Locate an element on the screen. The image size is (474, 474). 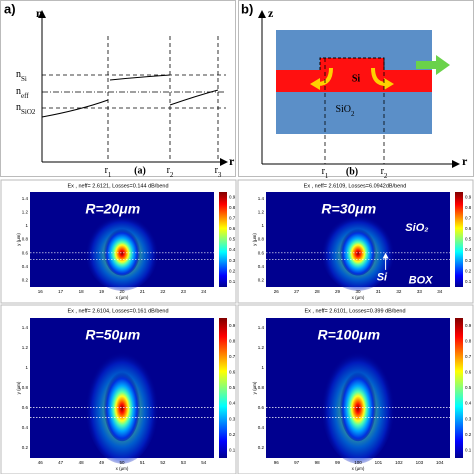
x-tick-label: 103 is located at coordinates (420, 462).